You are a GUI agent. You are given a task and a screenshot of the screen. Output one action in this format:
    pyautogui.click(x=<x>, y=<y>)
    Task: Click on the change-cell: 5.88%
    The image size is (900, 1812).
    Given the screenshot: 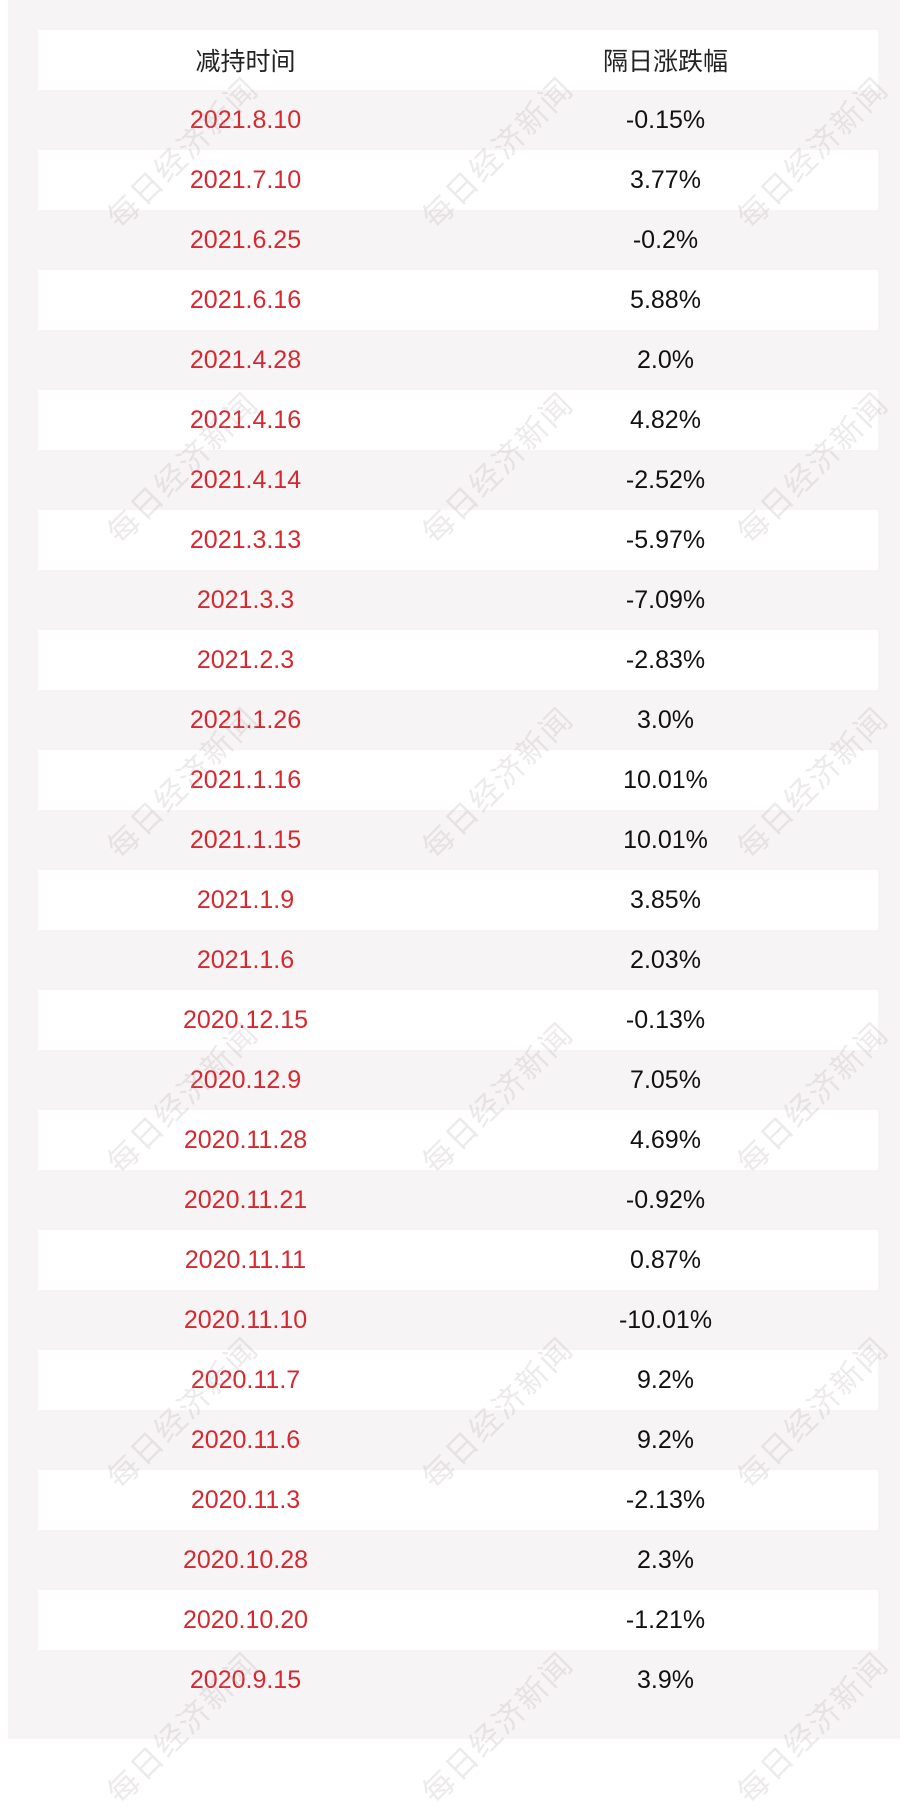 What is the action you would take?
    pyautogui.click(x=665, y=299)
    